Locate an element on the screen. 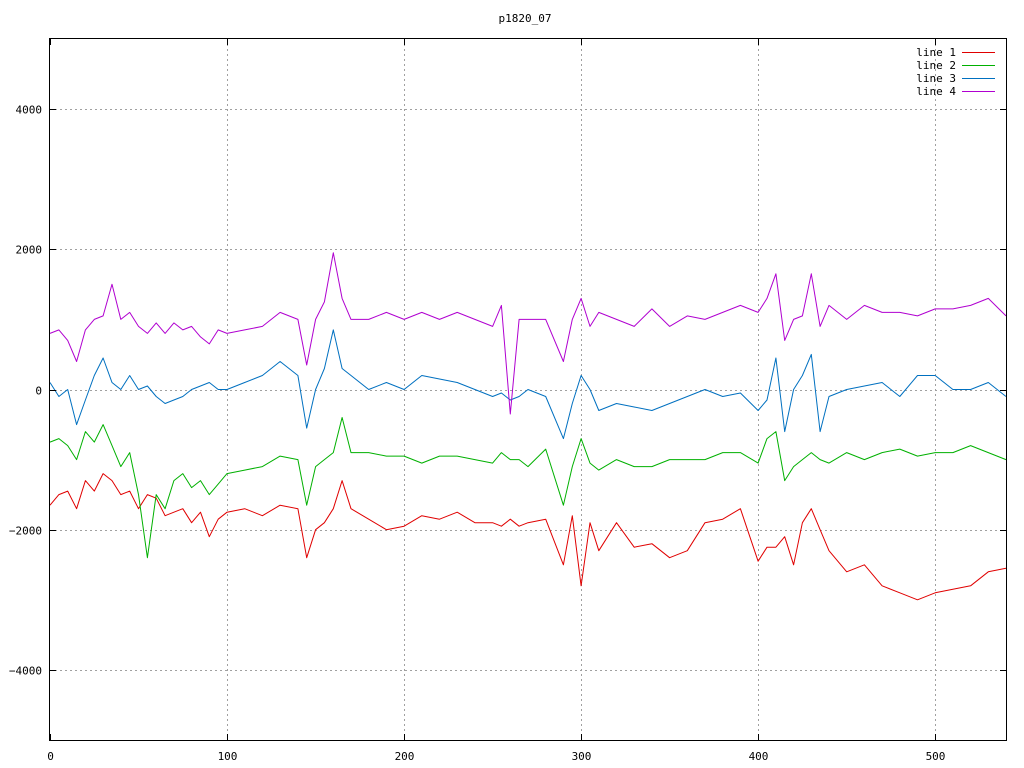  x-tick-label: 500 is located at coordinates (936, 756).